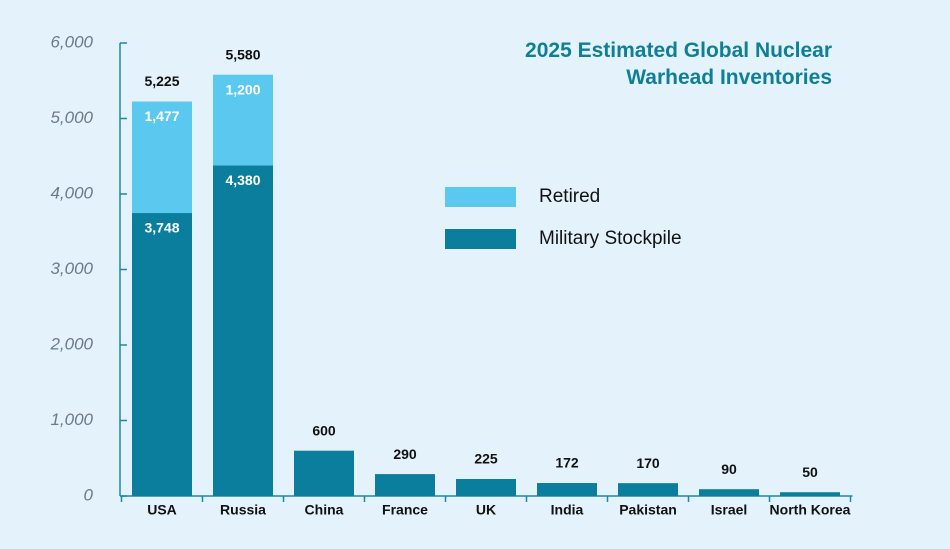 The width and height of the screenshot is (950, 549). I want to click on legend-label: Retired, so click(569, 196).